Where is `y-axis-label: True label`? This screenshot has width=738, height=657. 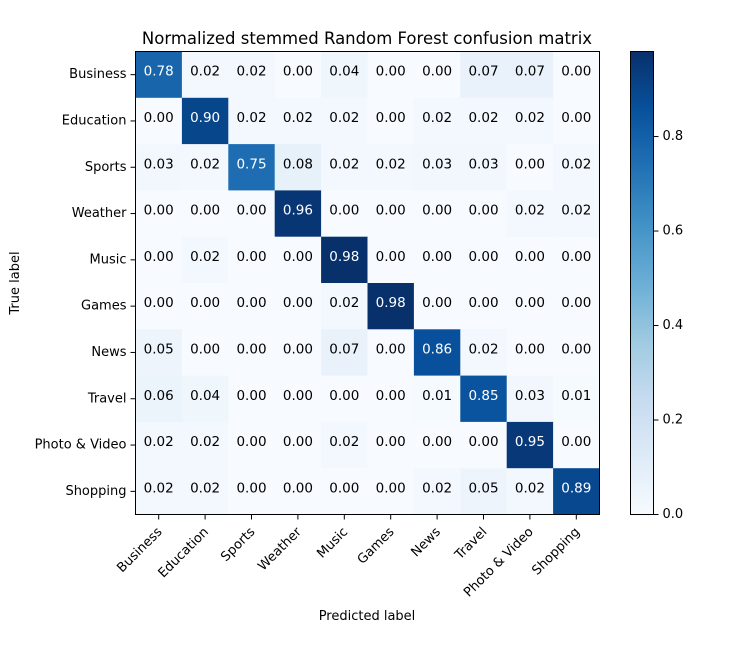 y-axis-label: True label is located at coordinates (15, 283).